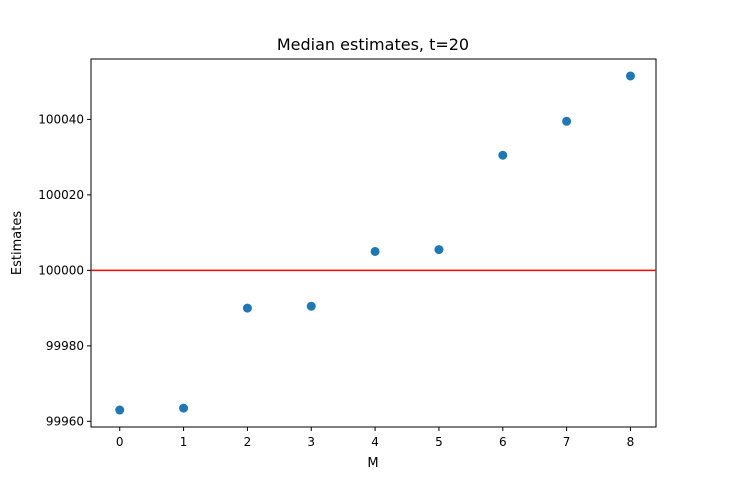 The image size is (729, 480). Describe the element at coordinates (439, 442) in the screenshot. I see `x-tick-label: 5` at that location.